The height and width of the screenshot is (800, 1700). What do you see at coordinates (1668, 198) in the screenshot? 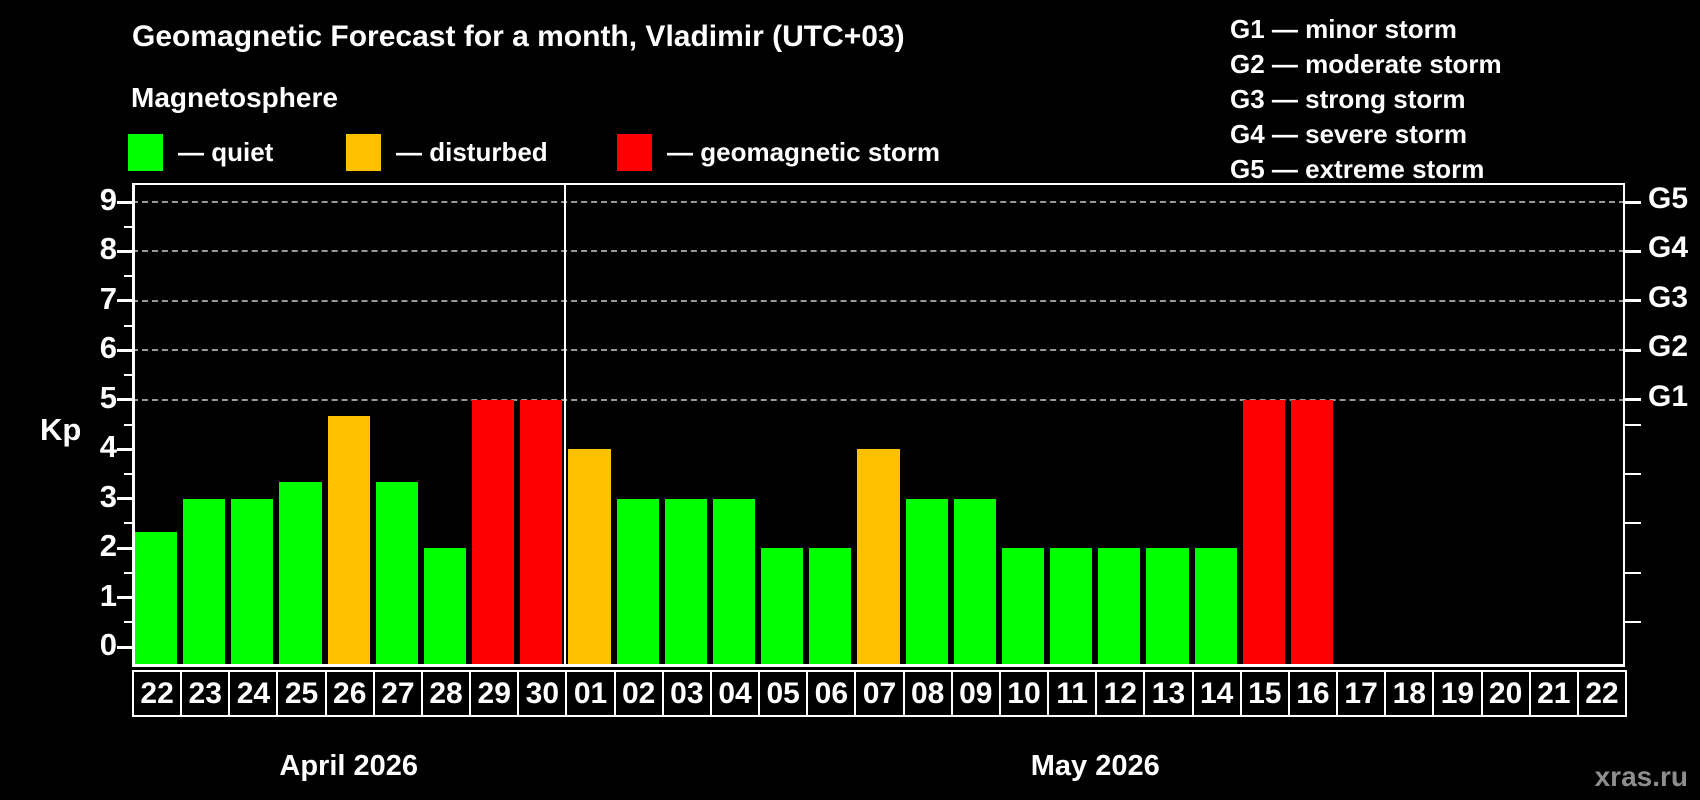
I see `g-scale-label-g5: G5` at bounding box center [1668, 198].